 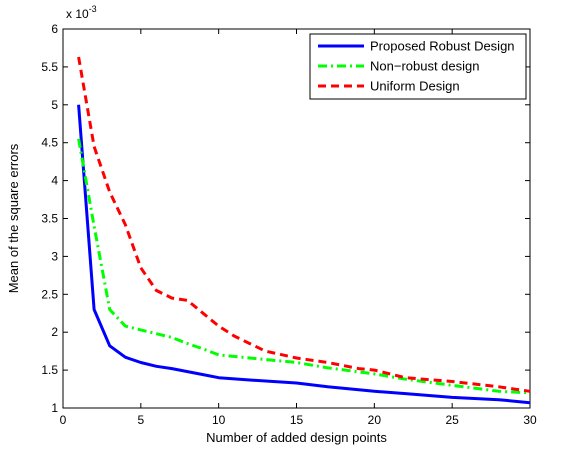 What do you see at coordinates (77, 14) in the screenshot?
I see `y-multiplier-base: x 10` at bounding box center [77, 14].